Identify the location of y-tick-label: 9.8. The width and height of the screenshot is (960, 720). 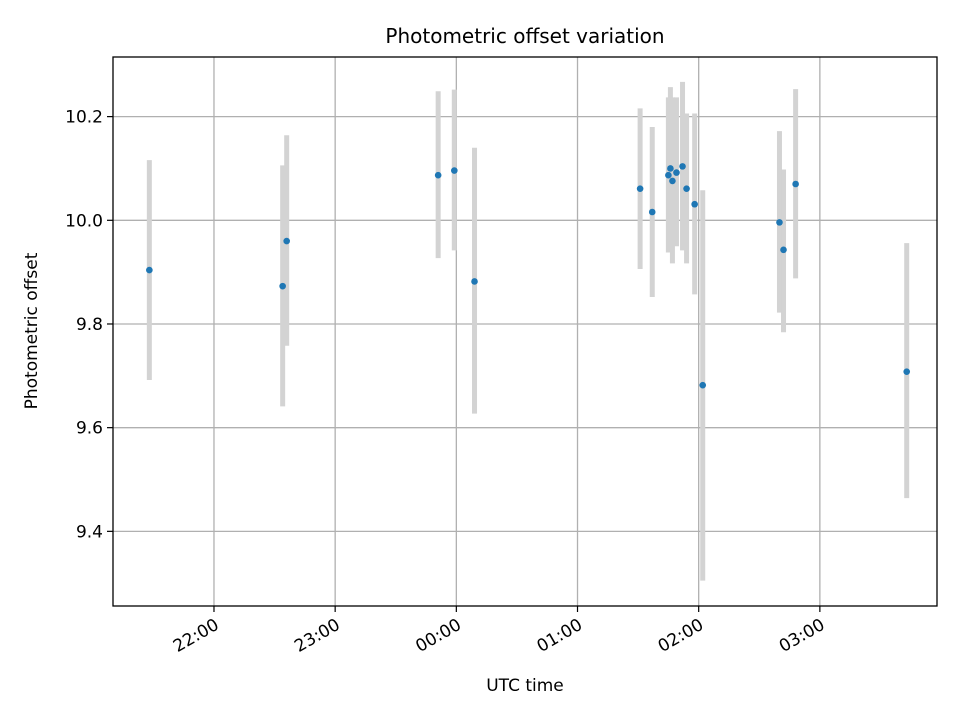
(89, 325).